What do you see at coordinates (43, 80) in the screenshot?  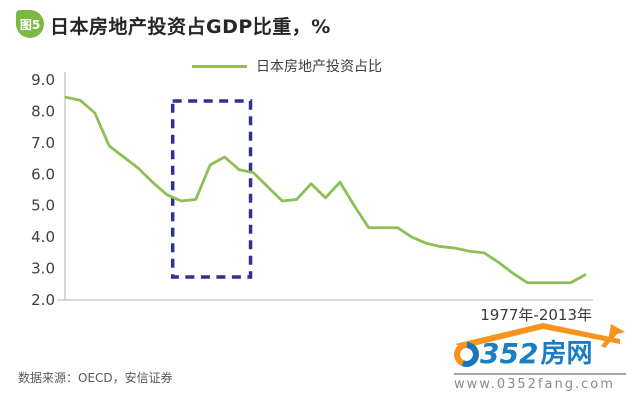 I see `y-tick-label: 9.0` at bounding box center [43, 80].